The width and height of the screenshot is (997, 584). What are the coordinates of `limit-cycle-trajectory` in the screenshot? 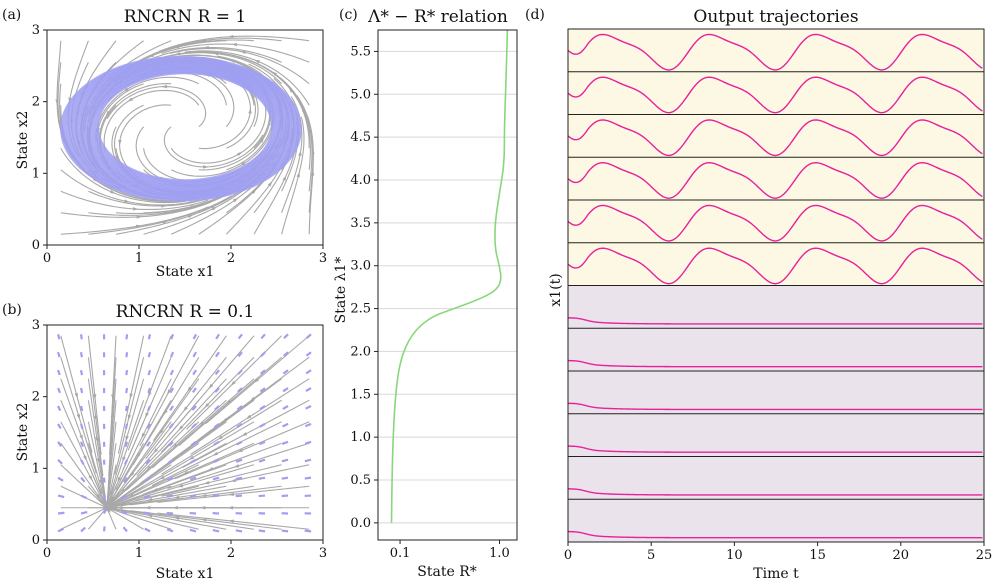 It's located at (183, 127).